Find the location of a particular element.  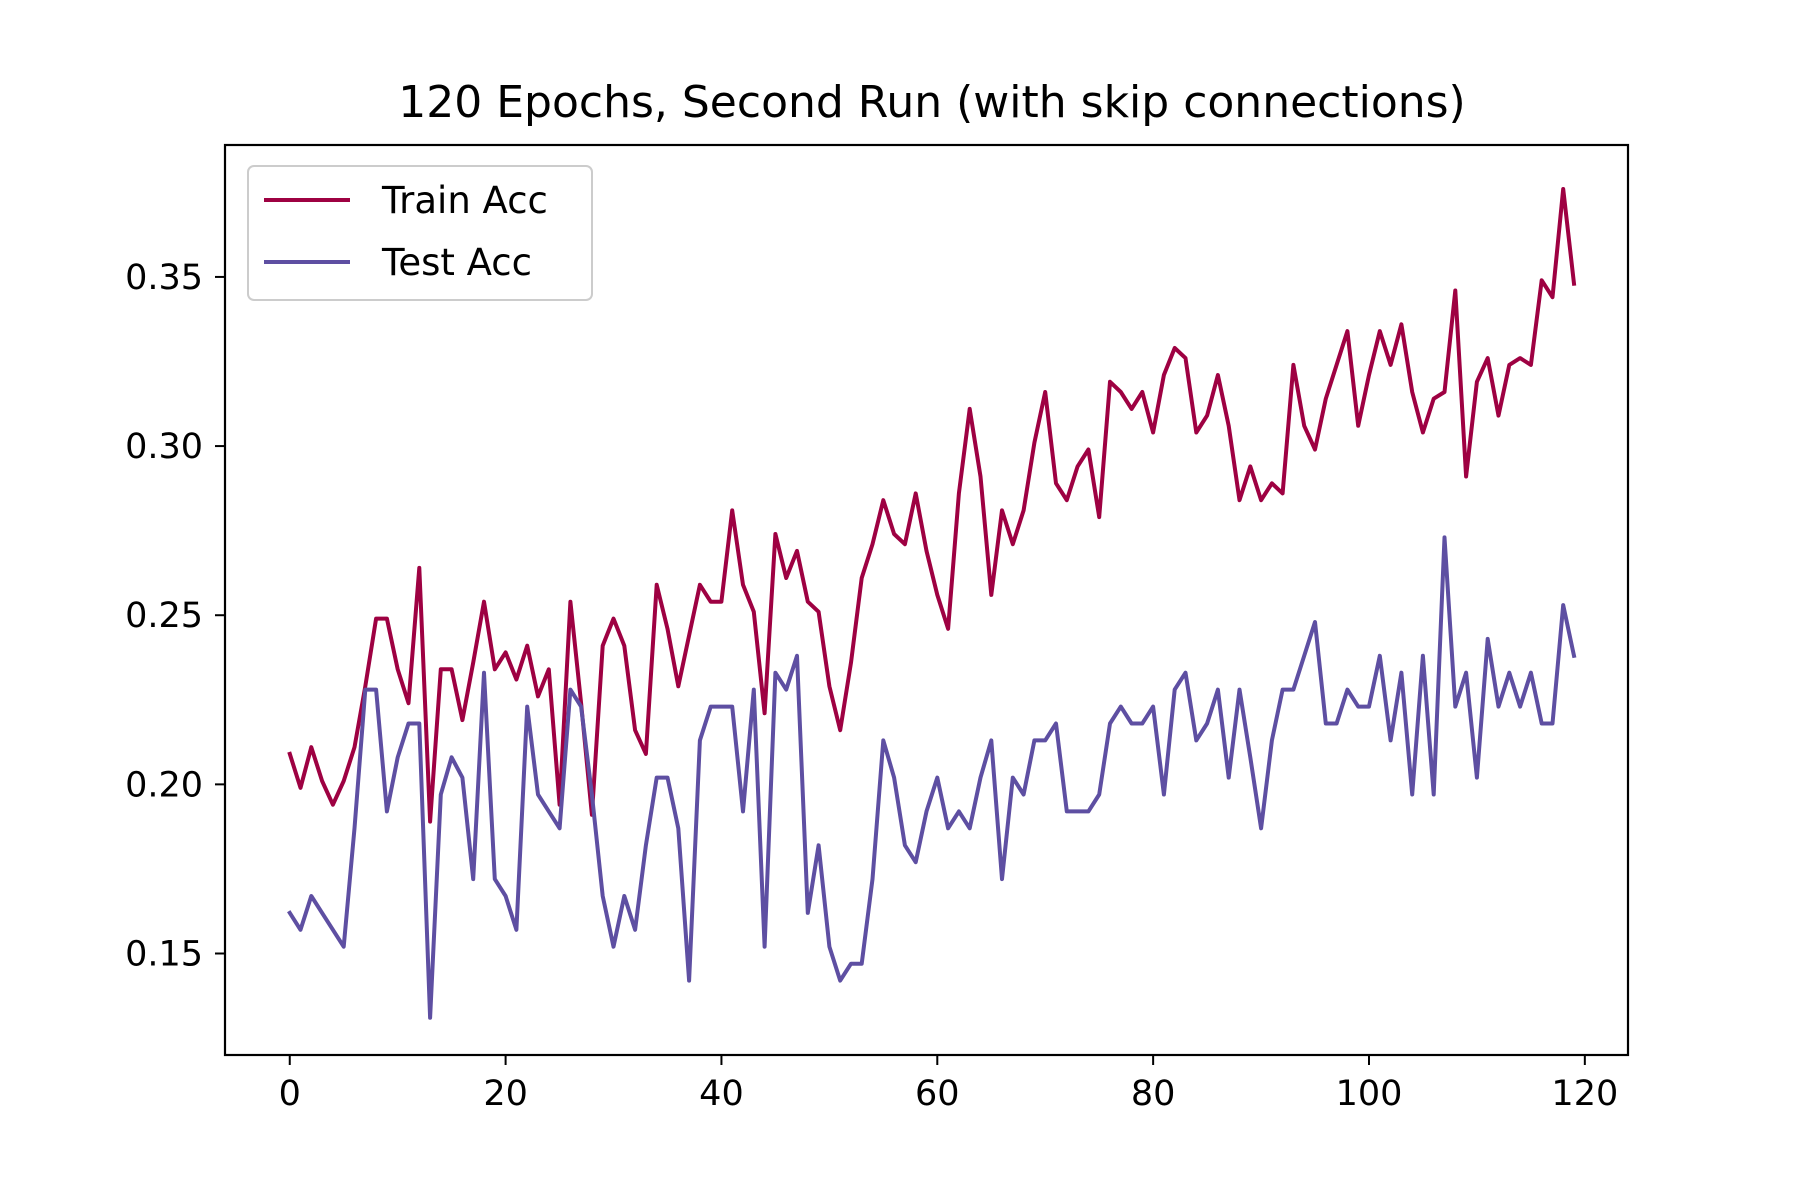

x-tick-label: 80 is located at coordinates (1153, 1094).